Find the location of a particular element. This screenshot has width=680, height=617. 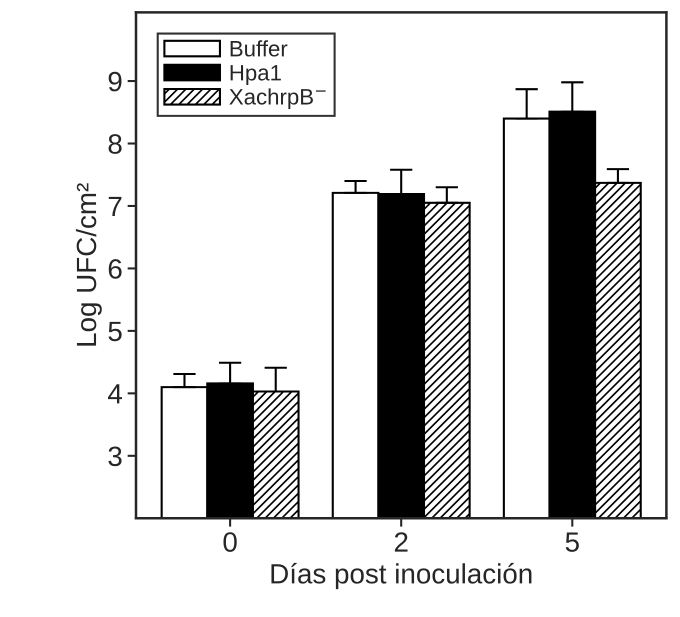

y-tick-label: 3 is located at coordinates (115, 456).